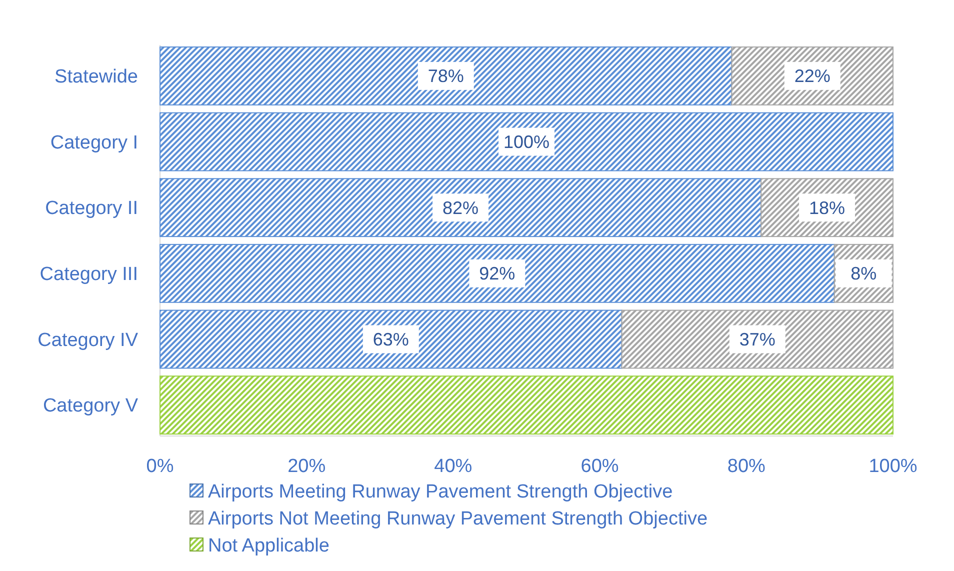 This screenshot has width=954, height=571. What do you see at coordinates (599, 466) in the screenshot?
I see `x-tick-label: 60%` at bounding box center [599, 466].